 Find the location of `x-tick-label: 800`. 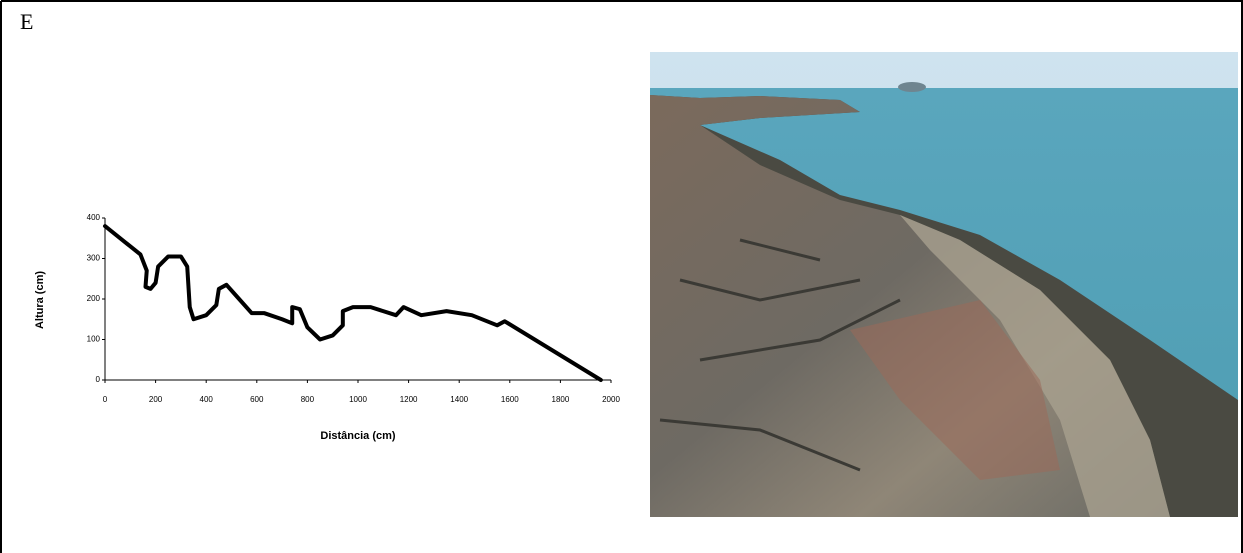

x-tick-label: 800 is located at coordinates (308, 399).